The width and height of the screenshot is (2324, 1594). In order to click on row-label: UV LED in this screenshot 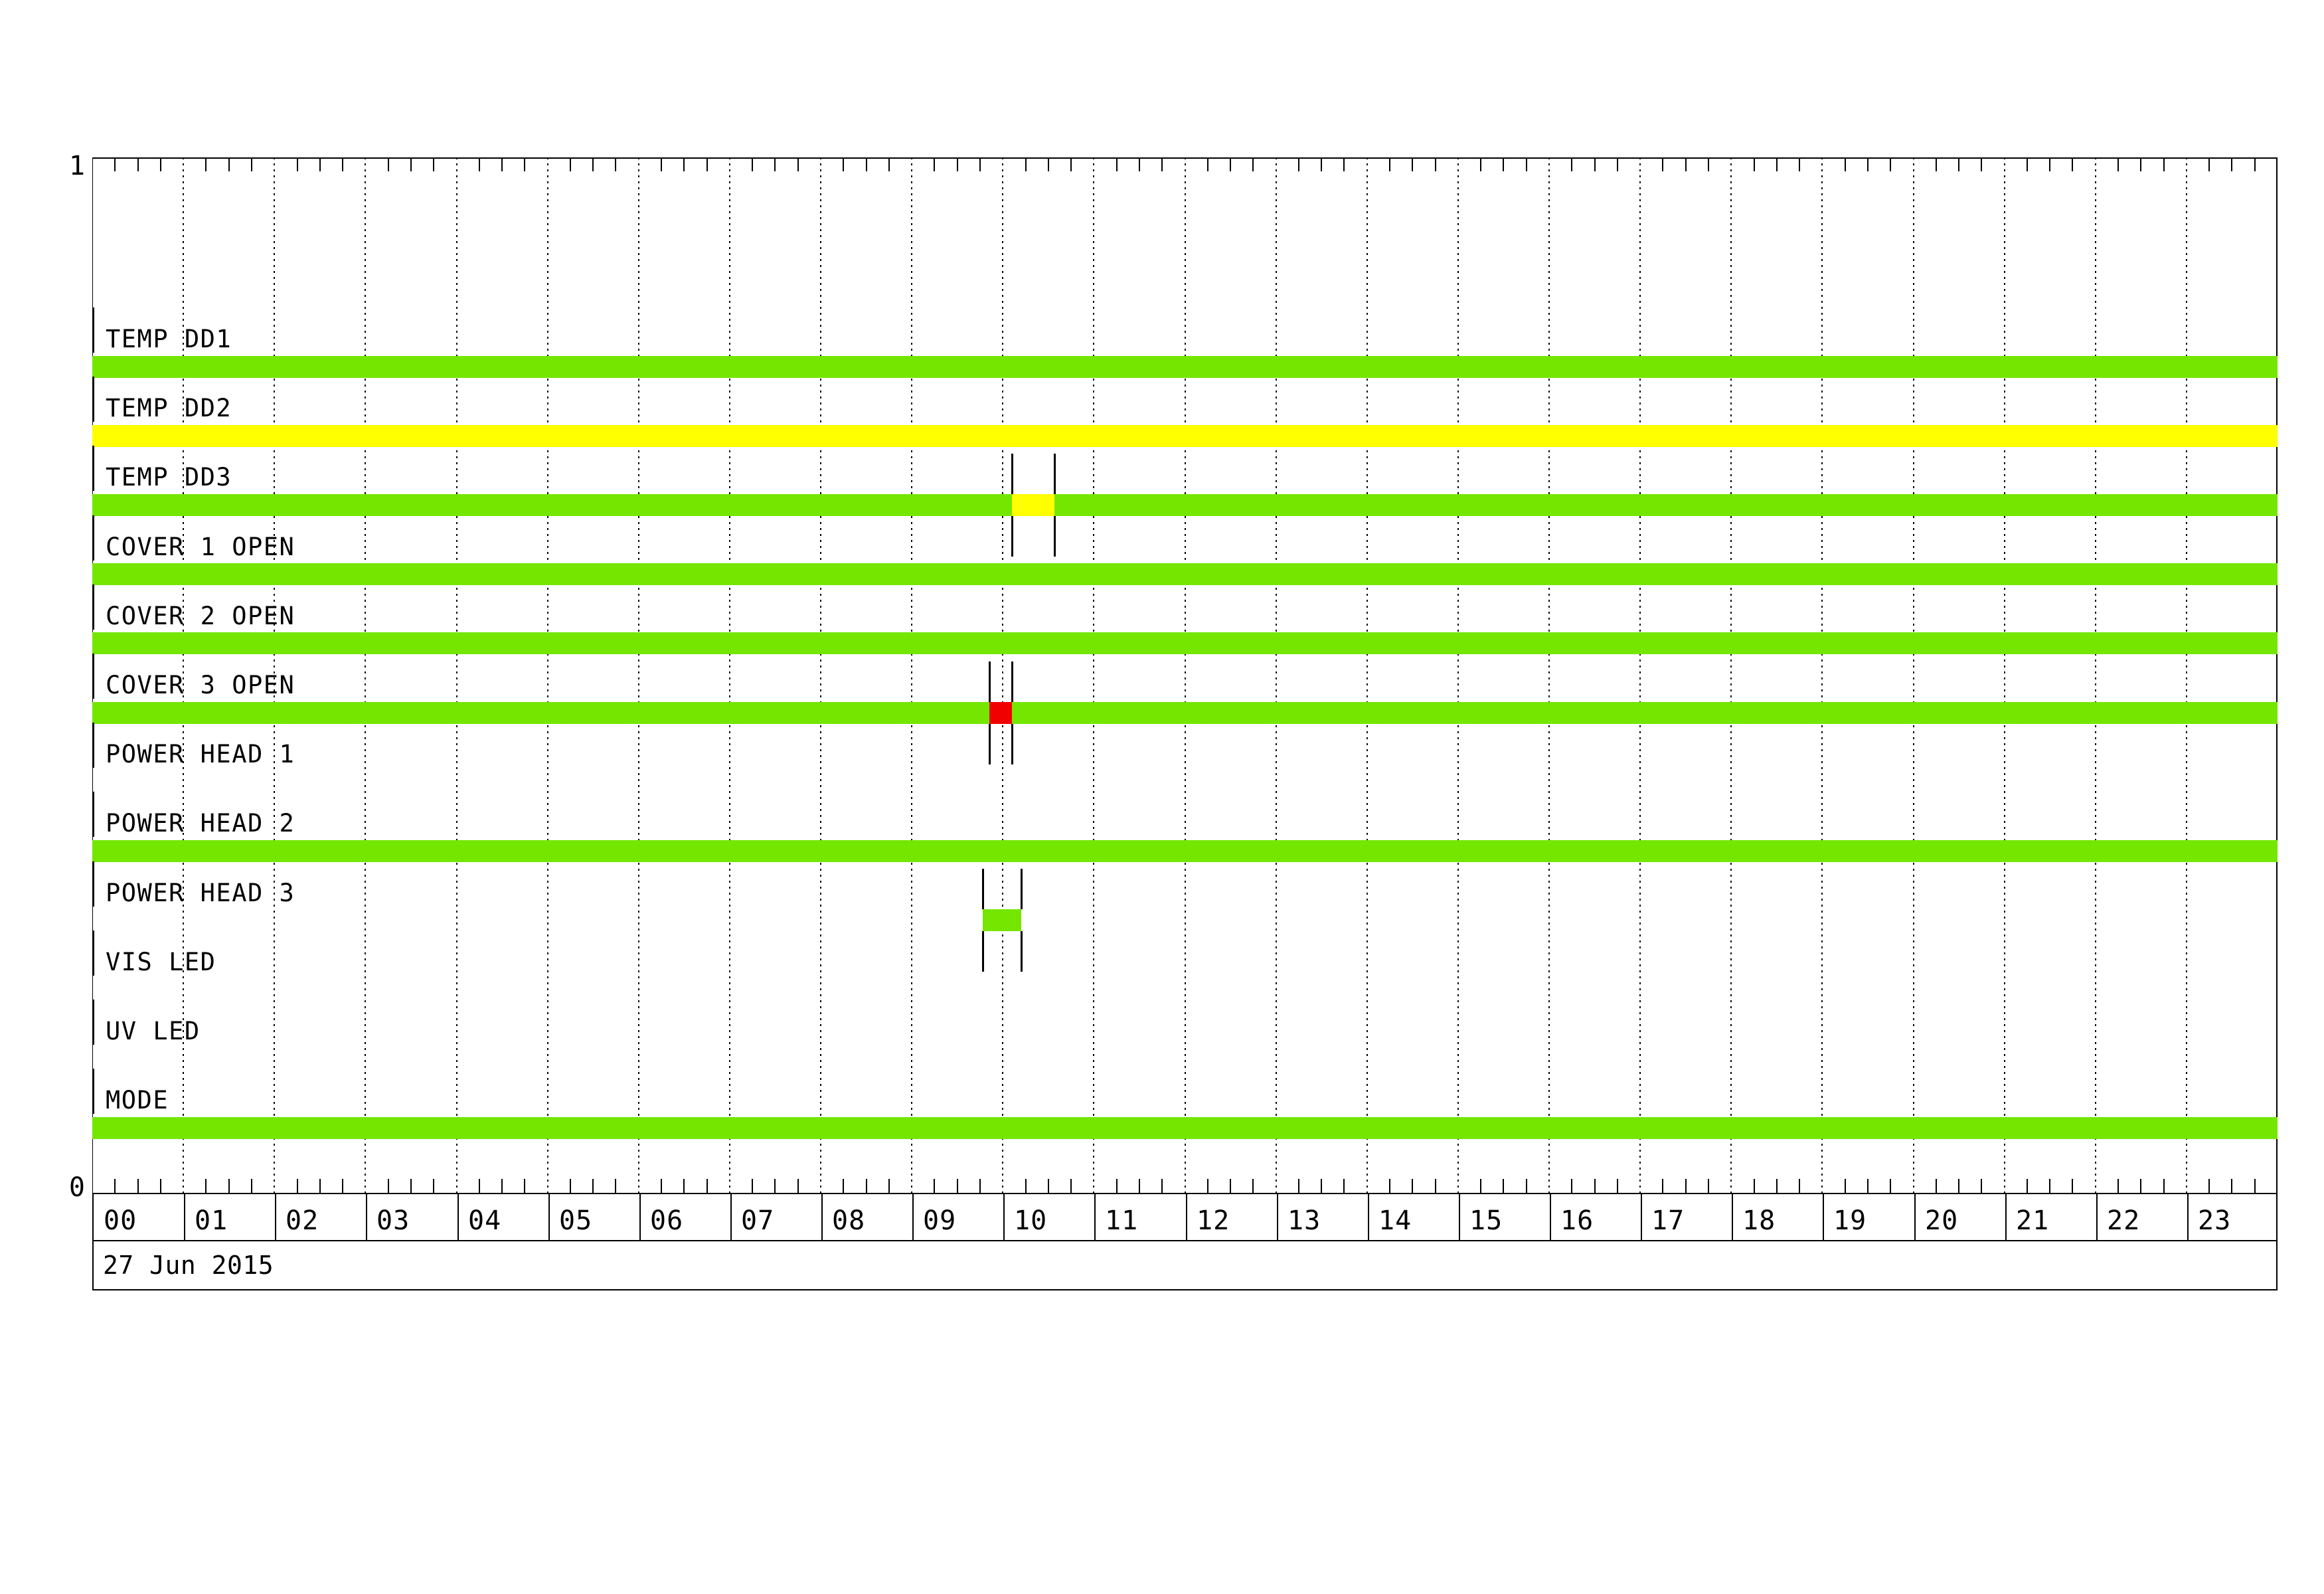, I will do `click(154, 1031)`.